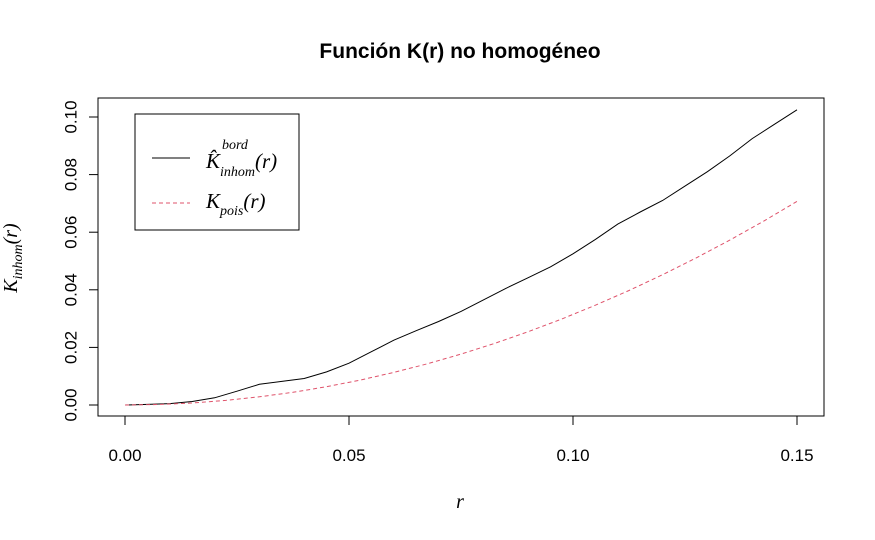  I want to click on legend-label-series-2: Kpois(r), so click(235, 204).